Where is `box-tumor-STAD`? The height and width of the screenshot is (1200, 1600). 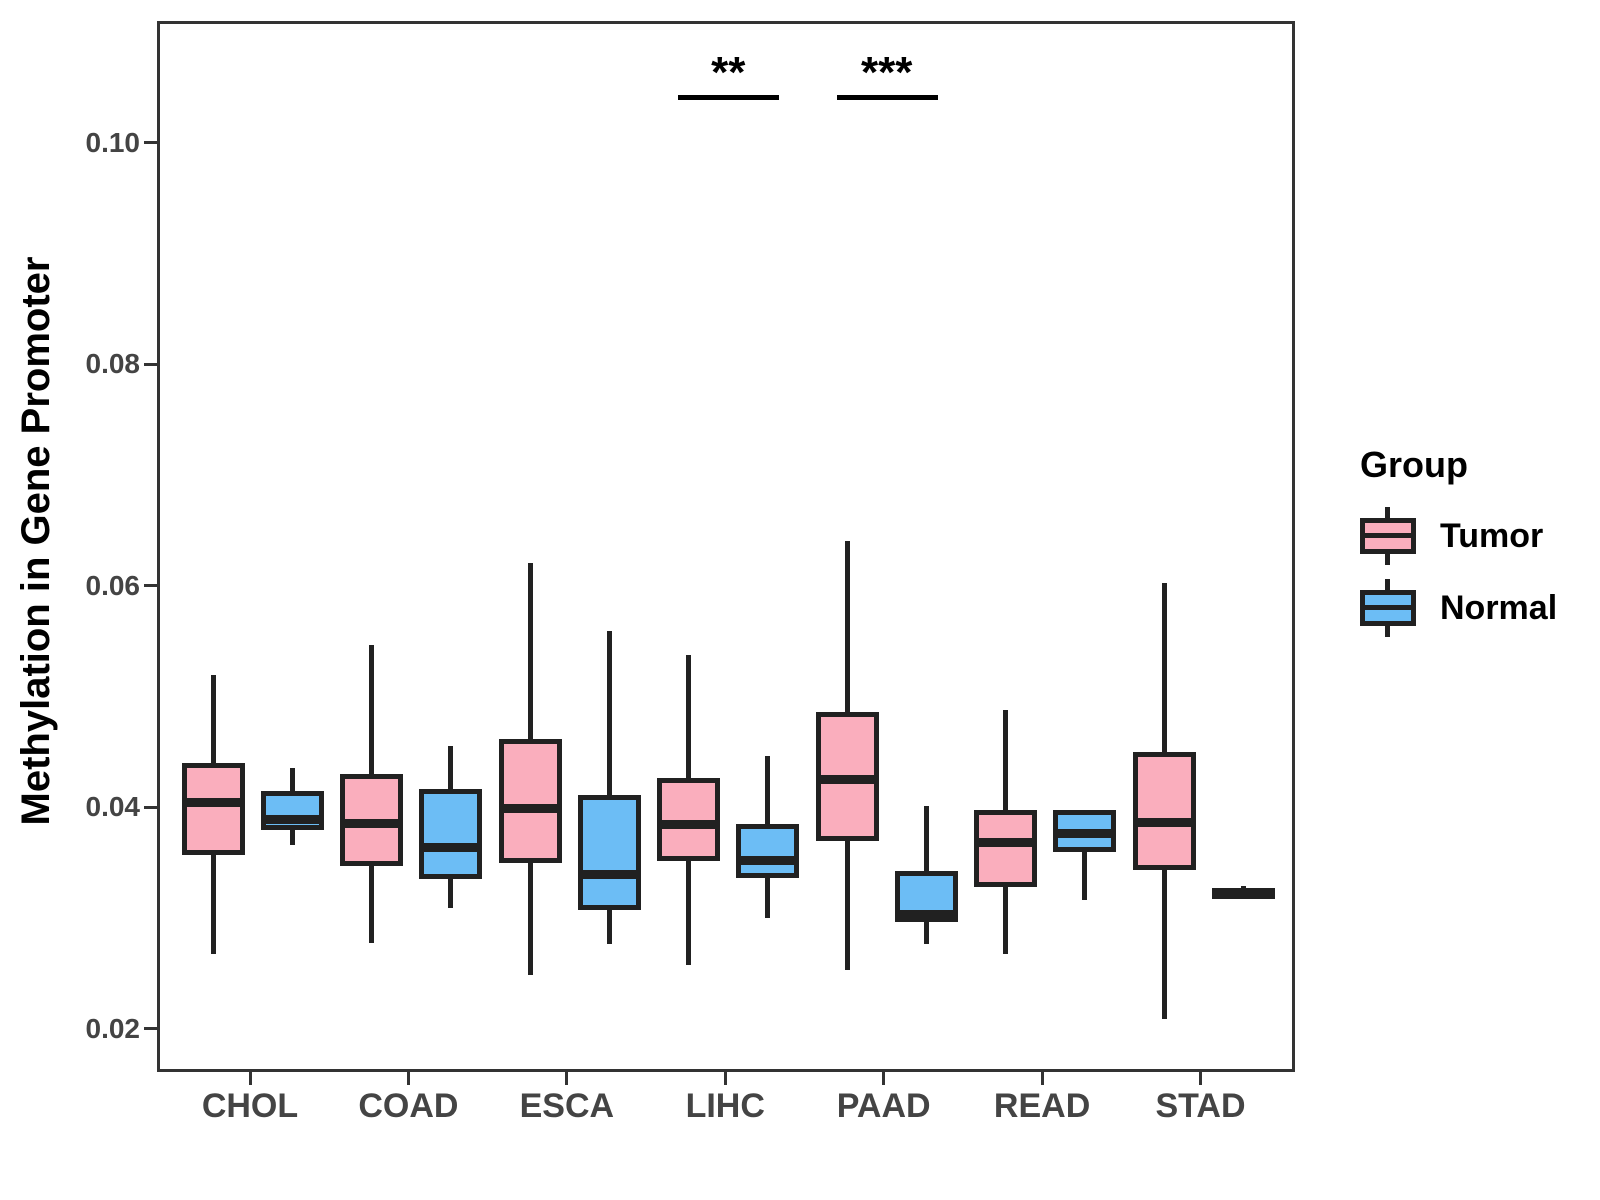
box-tumor-STAD is located at coordinates (1164, 811).